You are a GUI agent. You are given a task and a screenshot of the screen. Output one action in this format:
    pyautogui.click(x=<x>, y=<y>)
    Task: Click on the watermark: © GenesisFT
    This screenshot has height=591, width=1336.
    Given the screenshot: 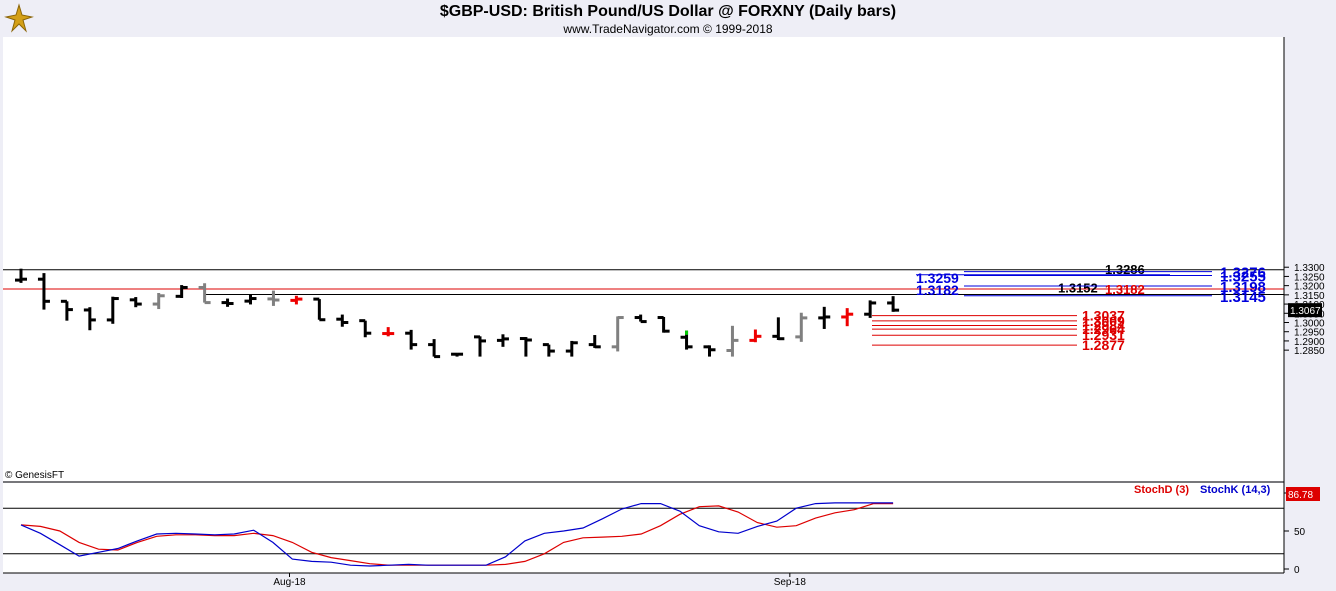 What is the action you would take?
    pyautogui.click(x=34, y=475)
    